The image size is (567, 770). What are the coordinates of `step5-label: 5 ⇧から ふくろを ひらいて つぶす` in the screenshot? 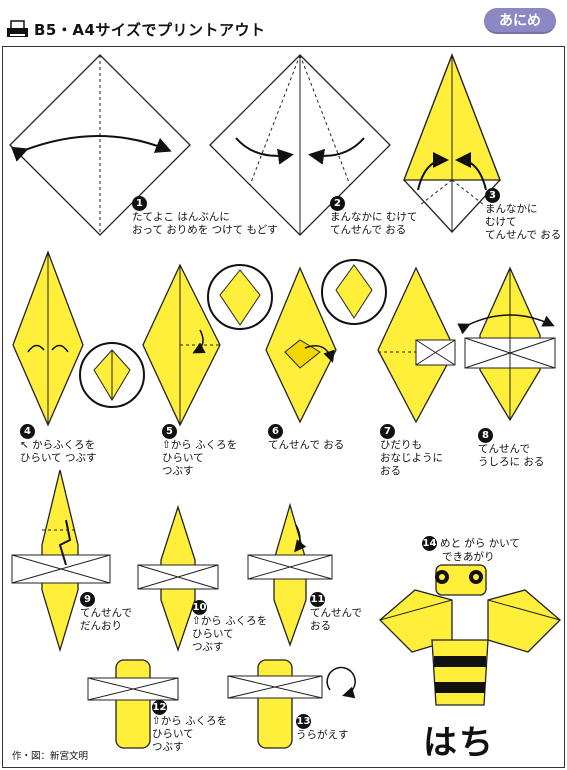 It's located at (200, 450).